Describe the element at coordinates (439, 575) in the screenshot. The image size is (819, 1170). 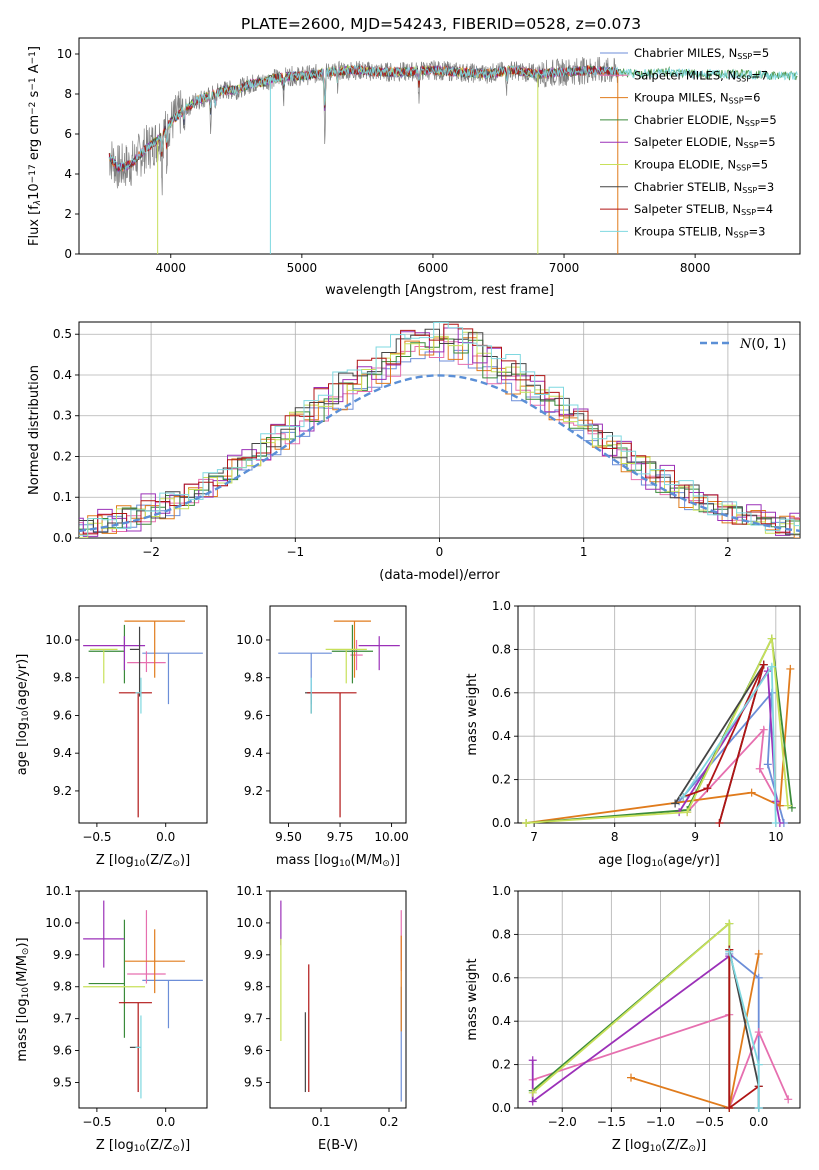
I see `x-axis-label: (data-model)/error` at that location.